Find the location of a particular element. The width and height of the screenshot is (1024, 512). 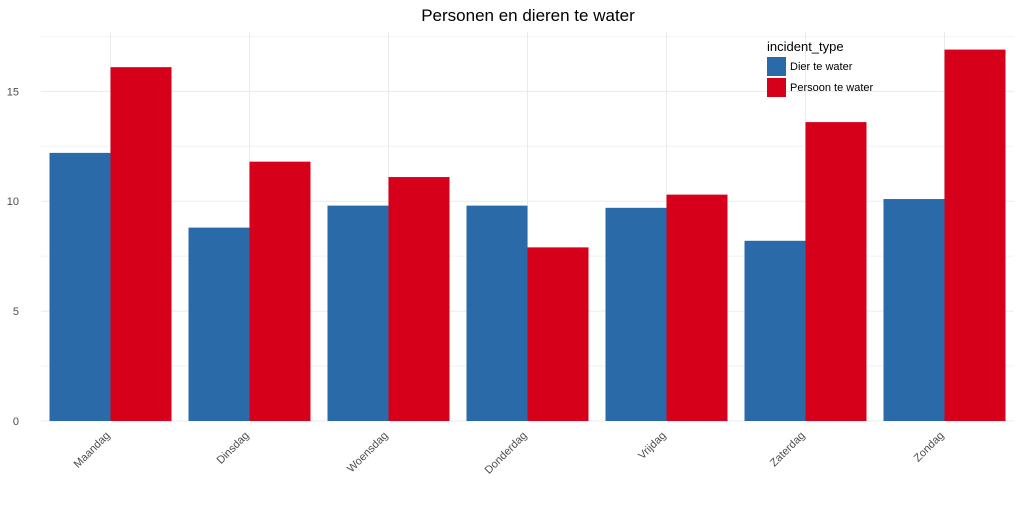

bar-dier-zondag is located at coordinates (914, 310).